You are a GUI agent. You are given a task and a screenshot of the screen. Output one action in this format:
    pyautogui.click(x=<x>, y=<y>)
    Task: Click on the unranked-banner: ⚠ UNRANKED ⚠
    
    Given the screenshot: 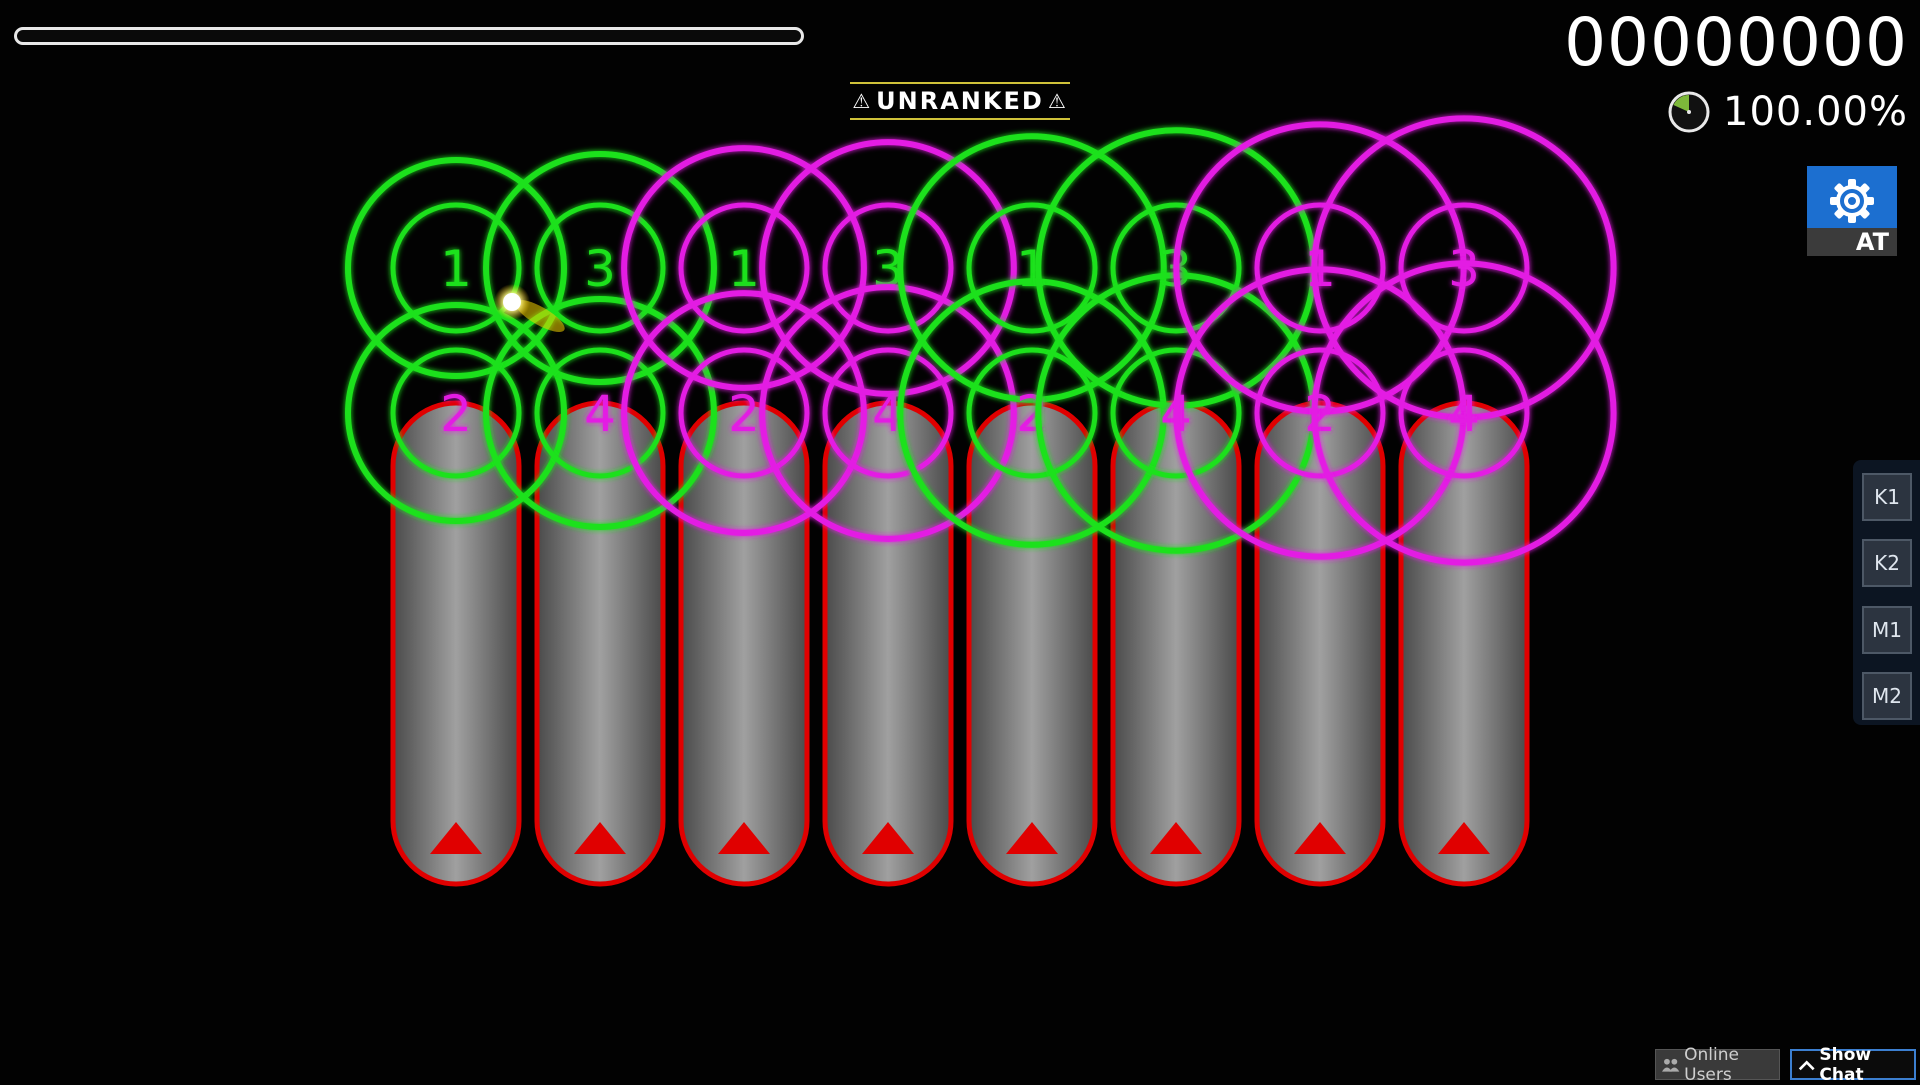 What is the action you would take?
    pyautogui.click(x=960, y=101)
    